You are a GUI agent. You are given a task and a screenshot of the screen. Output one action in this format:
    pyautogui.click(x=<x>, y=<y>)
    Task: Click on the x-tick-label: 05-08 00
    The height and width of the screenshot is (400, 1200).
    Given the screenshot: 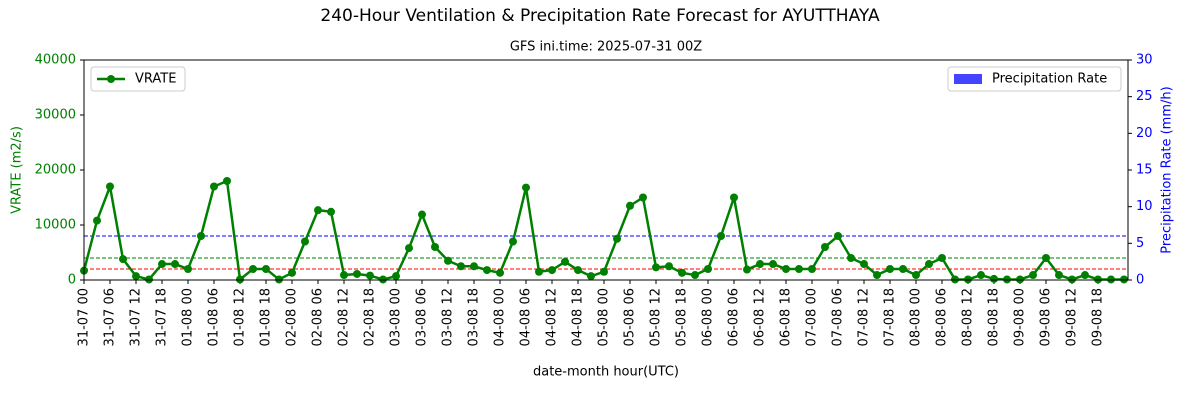 What is the action you would take?
    pyautogui.click(x=604, y=317)
    